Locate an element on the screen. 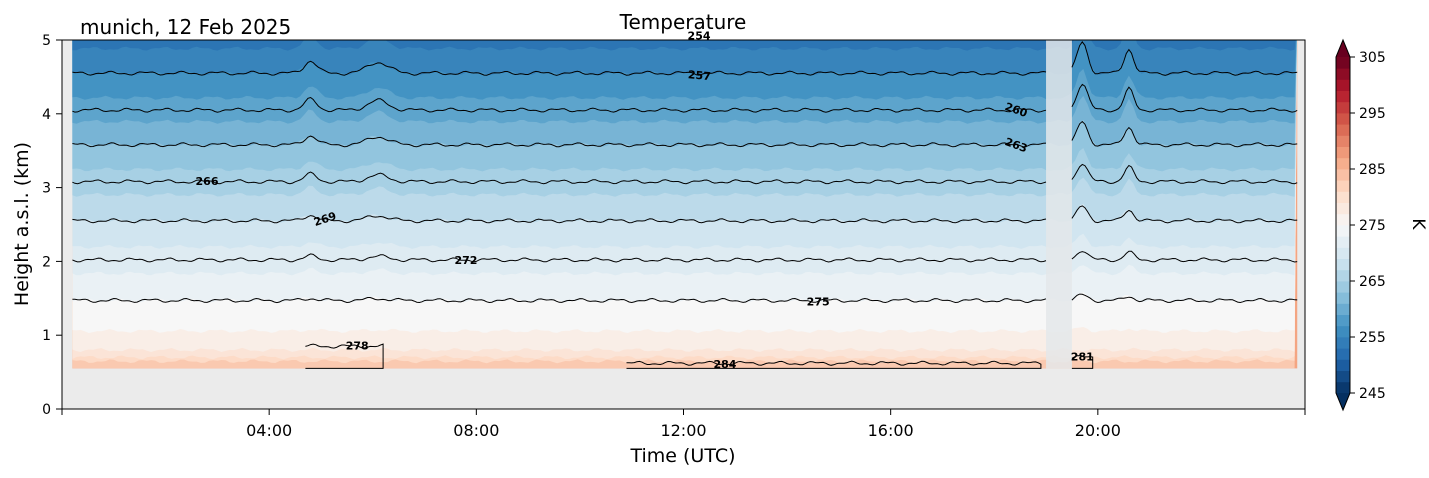  x-tick-label: 08:00 is located at coordinates (476, 430).